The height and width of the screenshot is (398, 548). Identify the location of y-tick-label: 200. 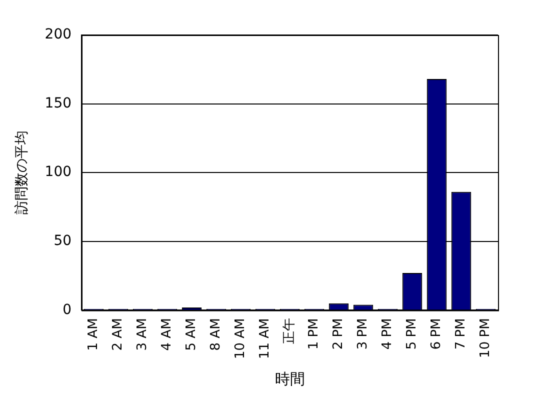
(58, 34).